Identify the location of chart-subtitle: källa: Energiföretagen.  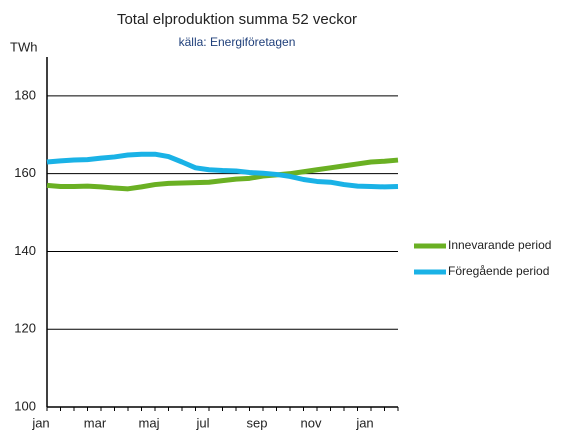
(237, 42).